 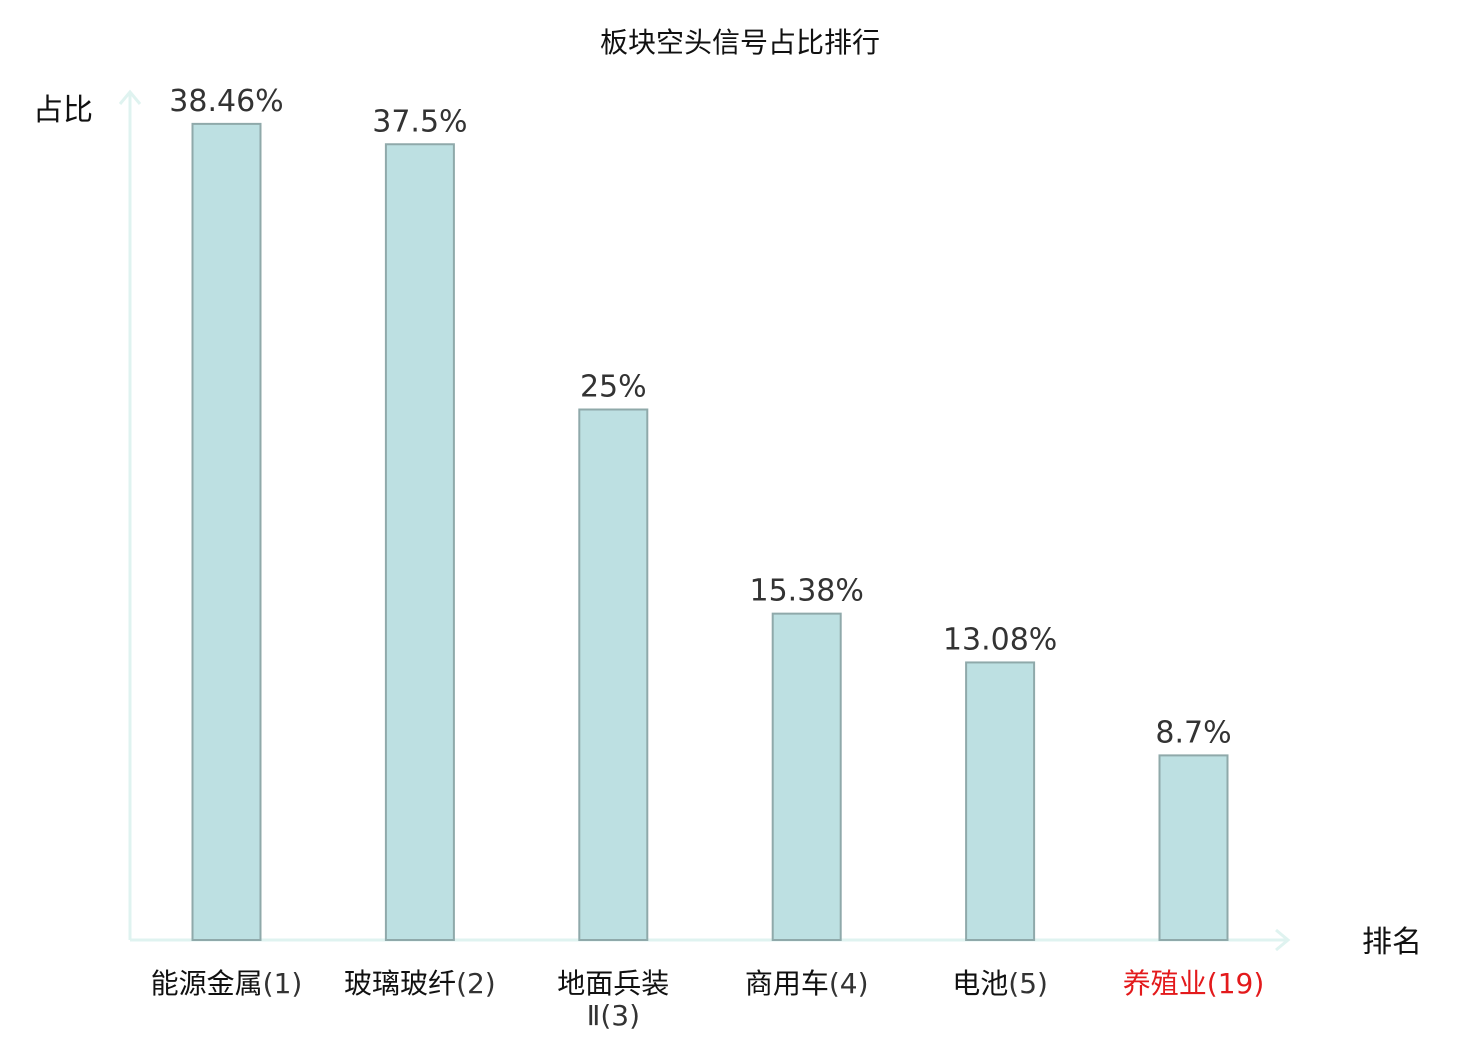 I want to click on category-rank: (19), so click(x=1235, y=983).